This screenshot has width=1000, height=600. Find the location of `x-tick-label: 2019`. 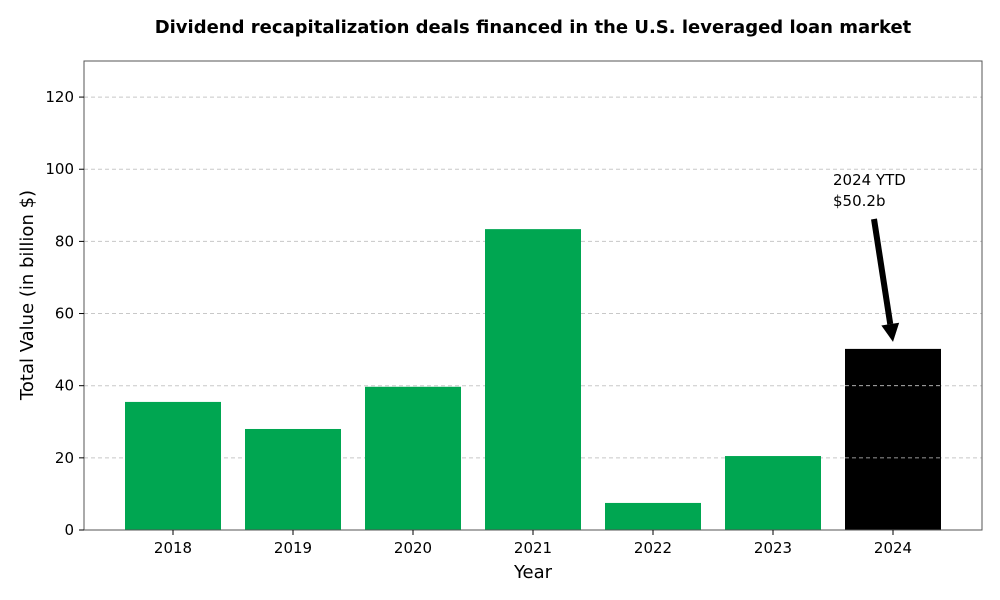

x-tick-label: 2019 is located at coordinates (293, 548).